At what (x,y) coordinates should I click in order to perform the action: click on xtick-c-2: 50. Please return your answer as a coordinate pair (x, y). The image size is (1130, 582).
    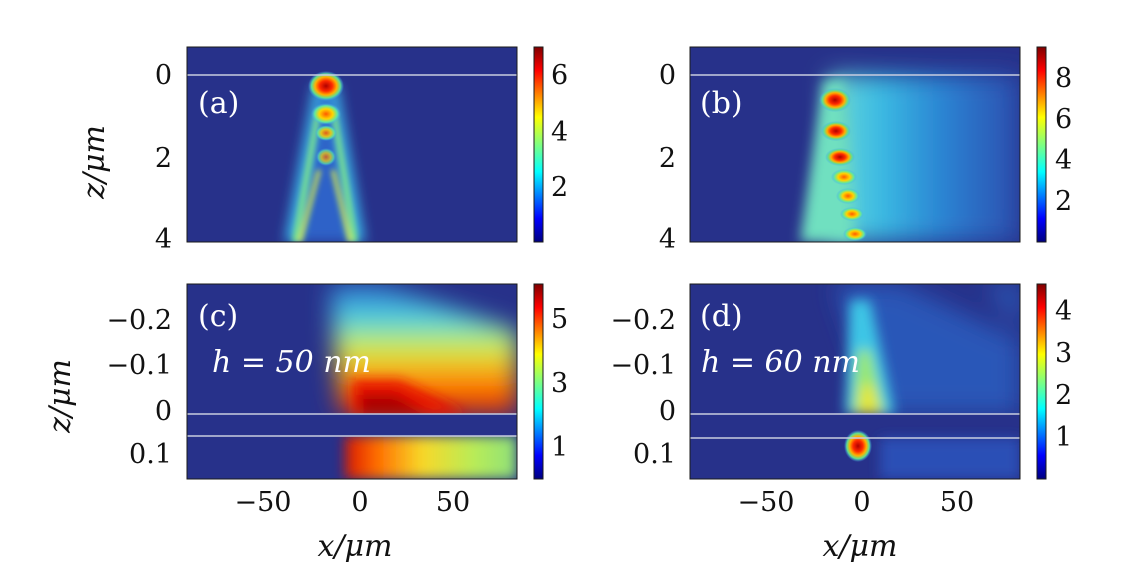
    Looking at the image, I should click on (453, 502).